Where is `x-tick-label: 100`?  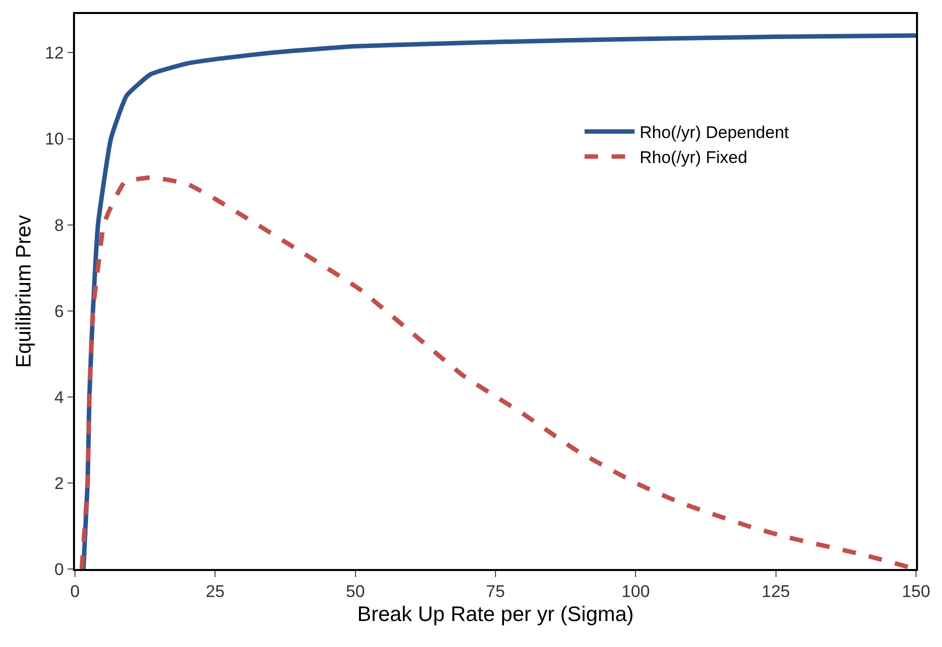
x-tick-label: 100 is located at coordinates (635, 592).